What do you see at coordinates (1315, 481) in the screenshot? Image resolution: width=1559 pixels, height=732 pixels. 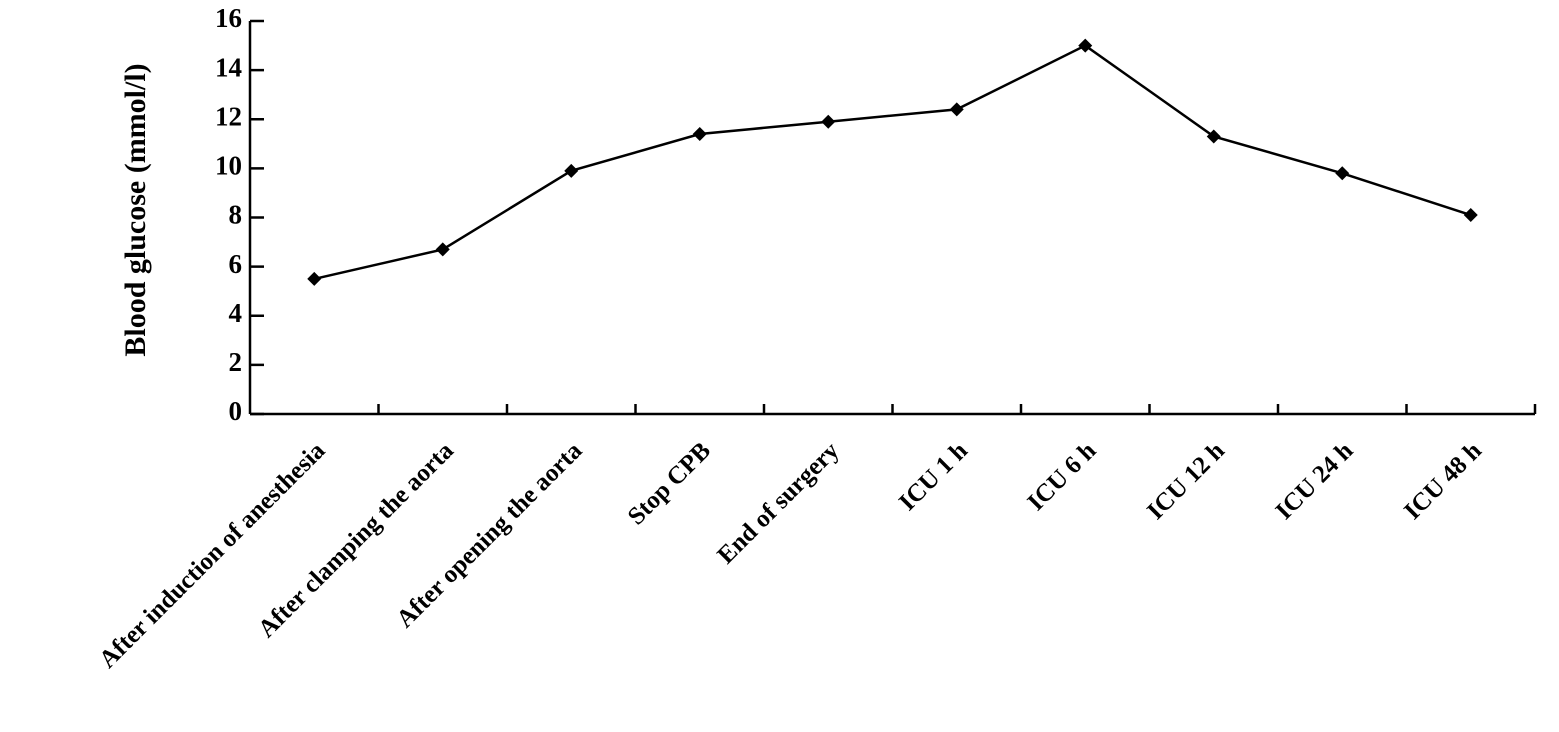 I see `x-tick-label: ICU 24 h` at bounding box center [1315, 481].